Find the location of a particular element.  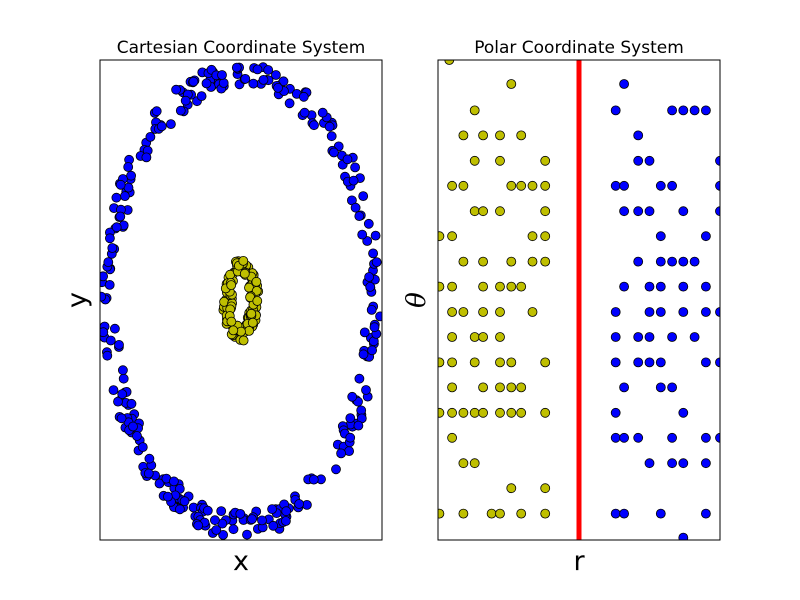

polar-title: Polar Coordinate System is located at coordinates (579, 48).